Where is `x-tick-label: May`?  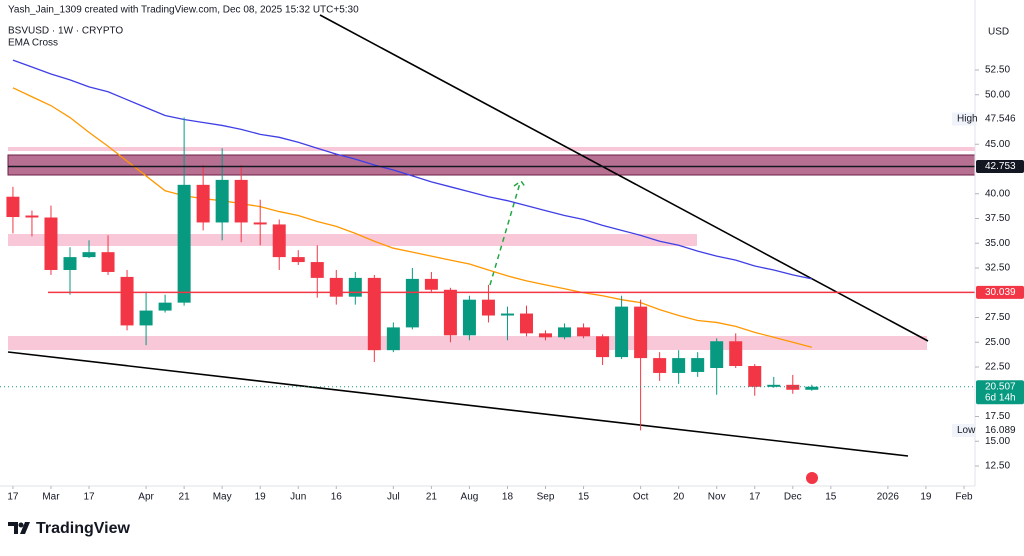 x-tick-label: May is located at coordinates (222, 497).